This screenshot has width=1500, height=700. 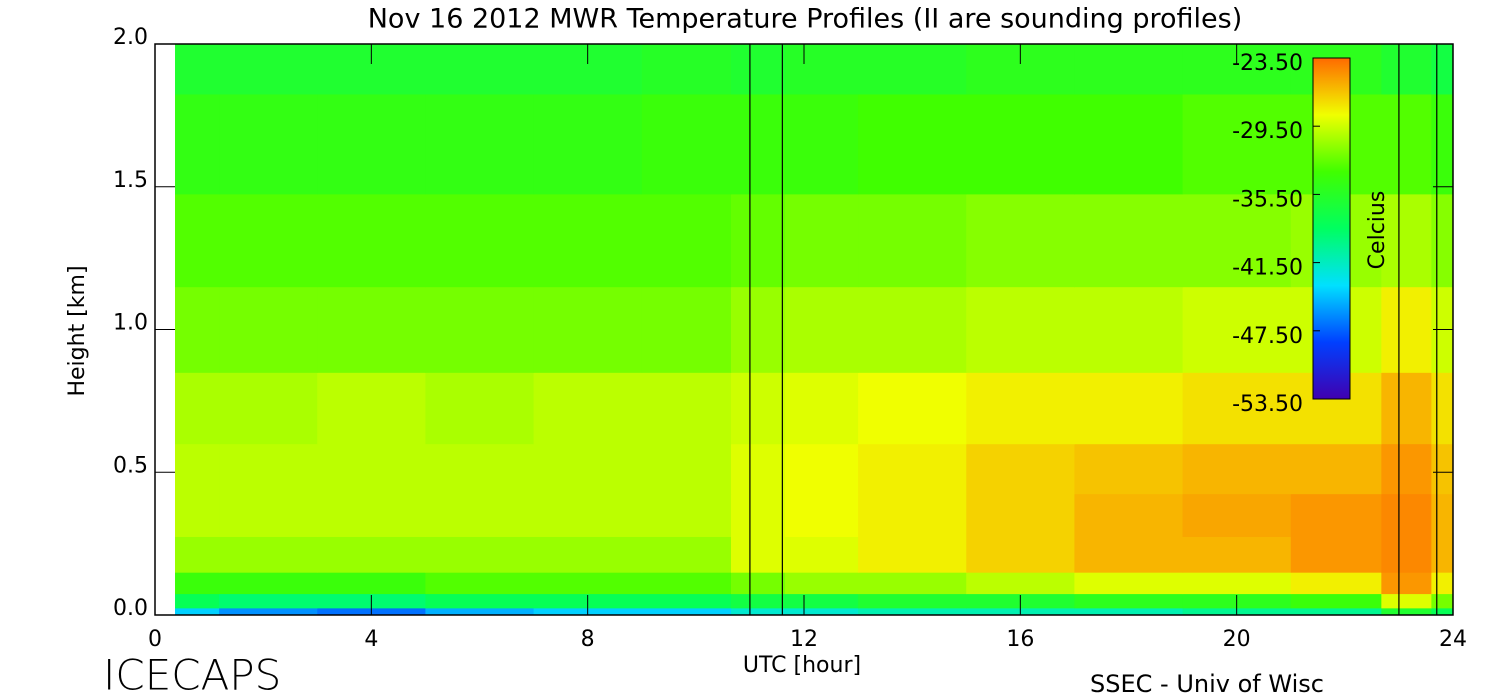 What do you see at coordinates (588, 639) in the screenshot?
I see `x-tick-label: 8` at bounding box center [588, 639].